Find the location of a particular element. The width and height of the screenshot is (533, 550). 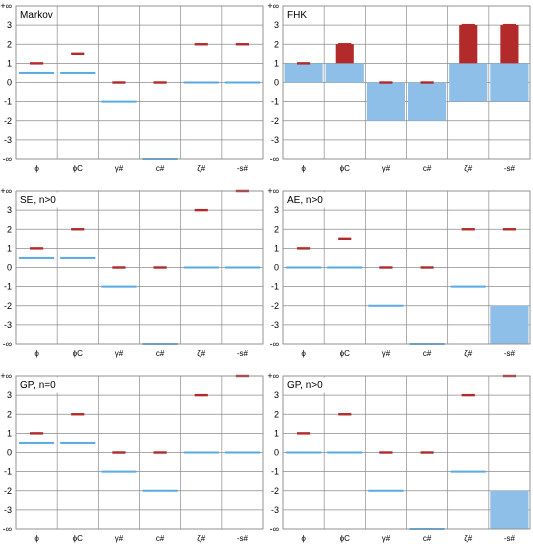

panel-title: GP, n>0 is located at coordinates (305, 385).